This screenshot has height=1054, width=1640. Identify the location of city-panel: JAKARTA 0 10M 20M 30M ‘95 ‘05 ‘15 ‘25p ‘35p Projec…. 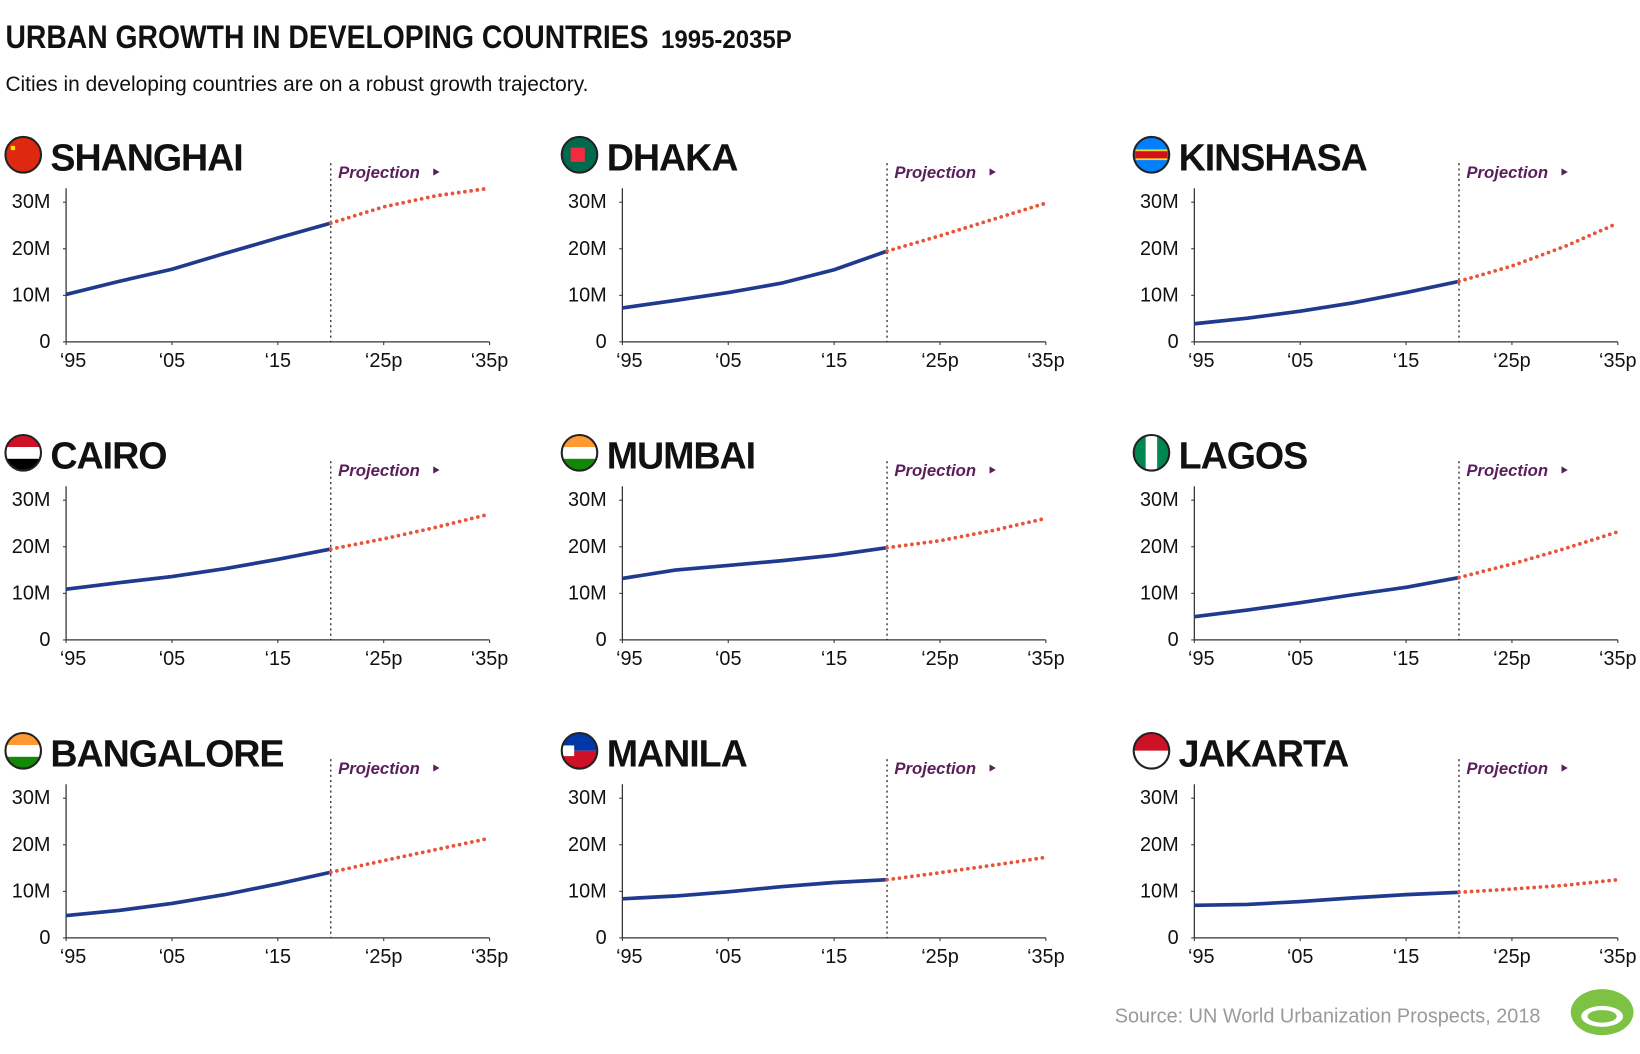
(1384, 849).